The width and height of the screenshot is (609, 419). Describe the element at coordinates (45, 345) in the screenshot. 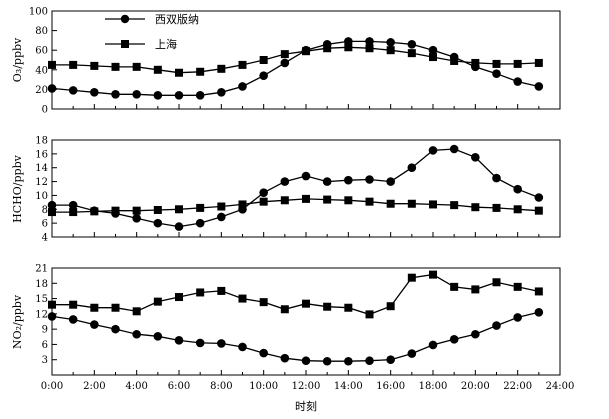

I see `no2-y-tick-label: 6` at that location.